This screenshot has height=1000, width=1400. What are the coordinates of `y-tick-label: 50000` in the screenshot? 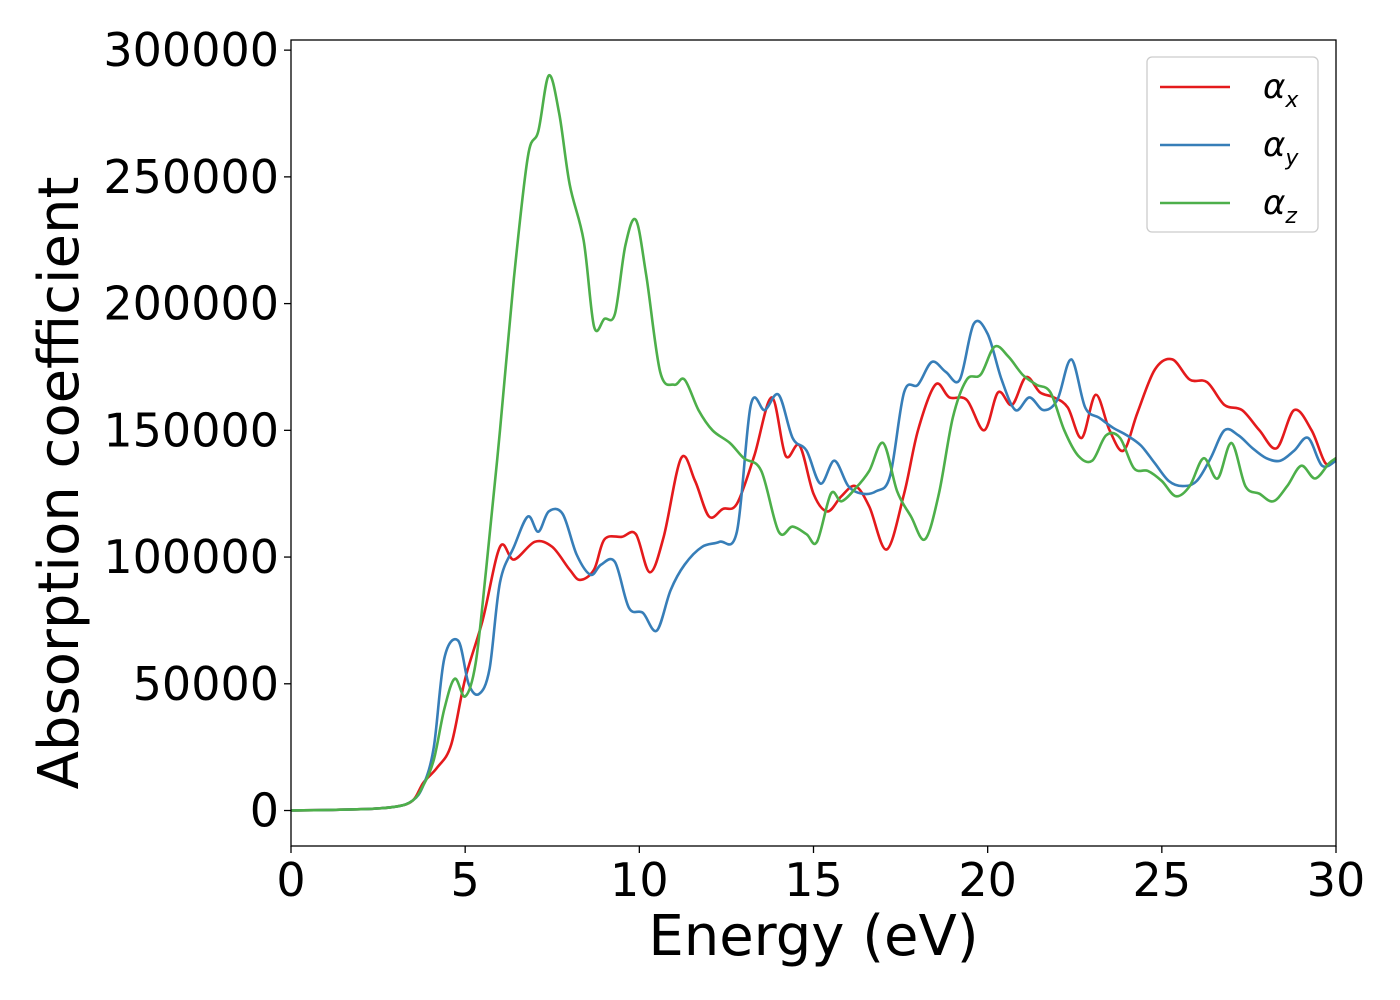 It's located at (206, 684).